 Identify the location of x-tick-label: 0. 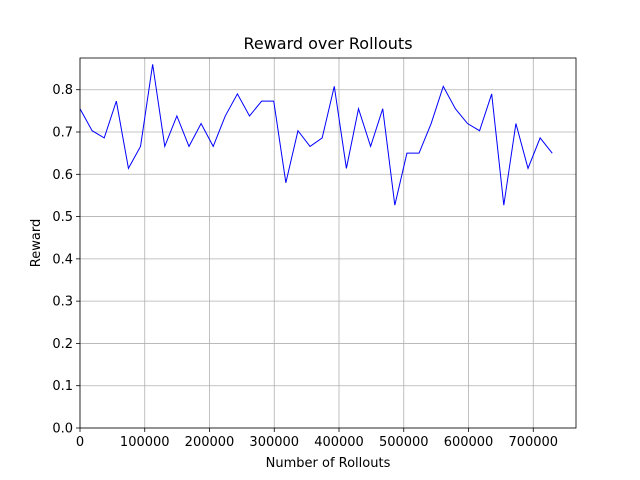
(80, 442).